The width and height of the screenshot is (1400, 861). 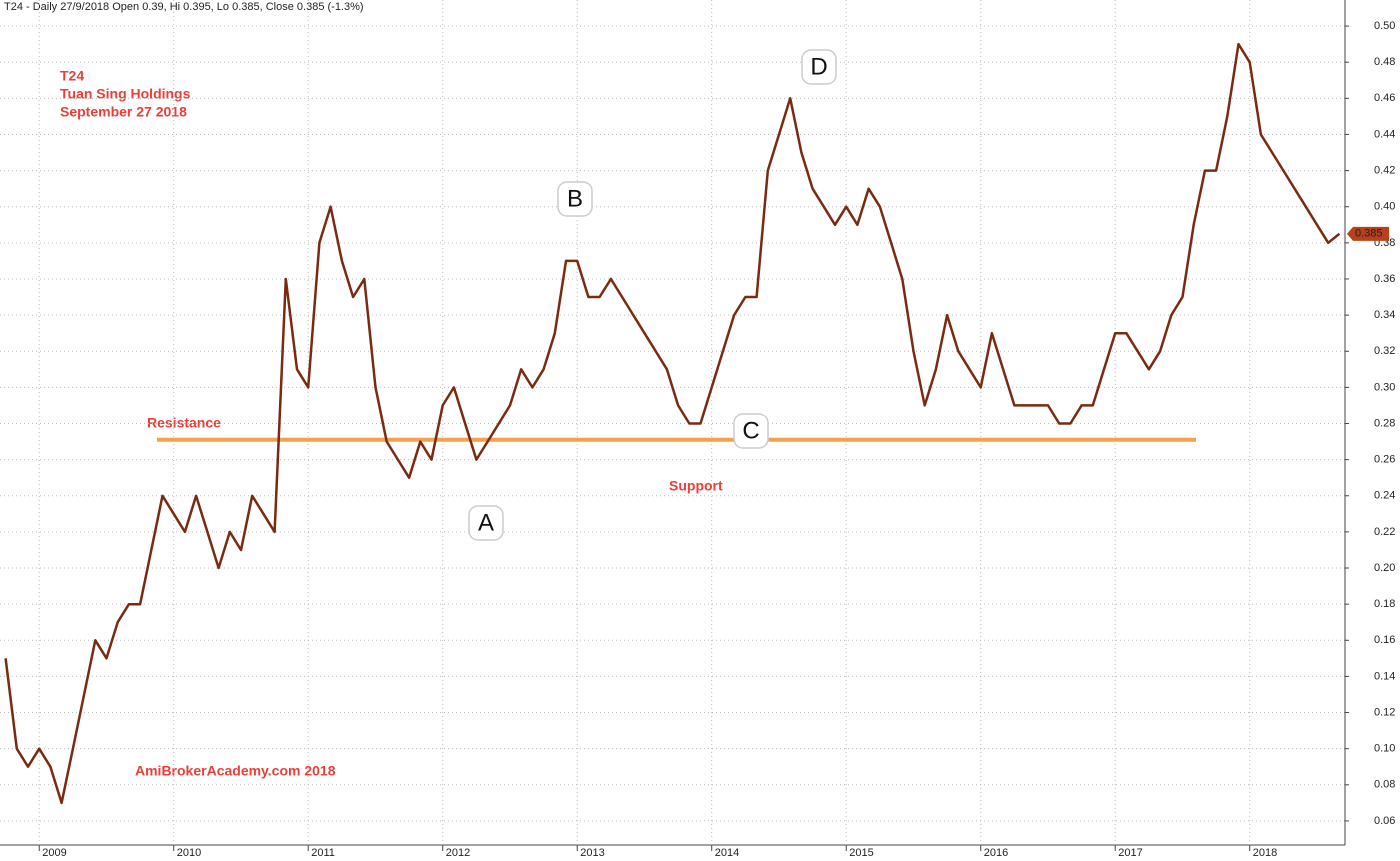 What do you see at coordinates (592, 853) in the screenshot?
I see `x-tick-label: 2013` at bounding box center [592, 853].